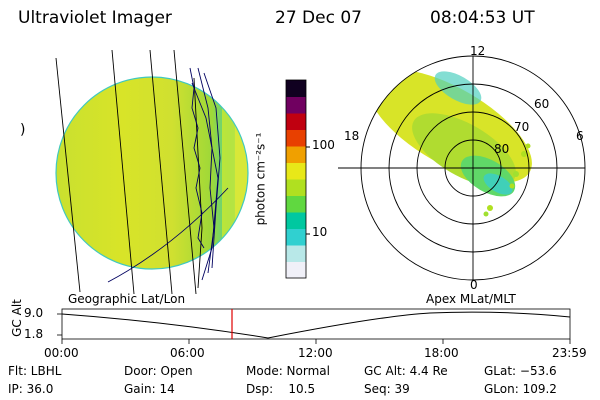 This screenshot has height=400, width=600. I want to click on mlat-label-70: 70, so click(522, 127).